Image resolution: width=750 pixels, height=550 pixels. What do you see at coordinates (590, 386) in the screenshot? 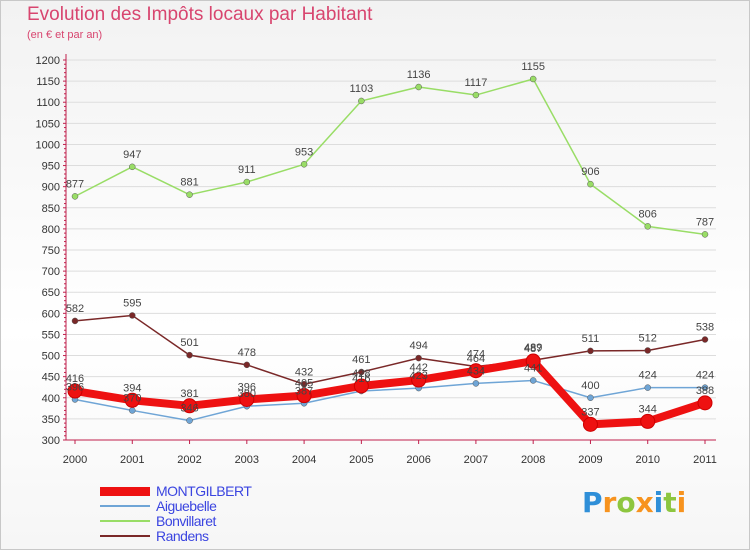
I see `data-label-aiguebelle: 400` at bounding box center [590, 386].